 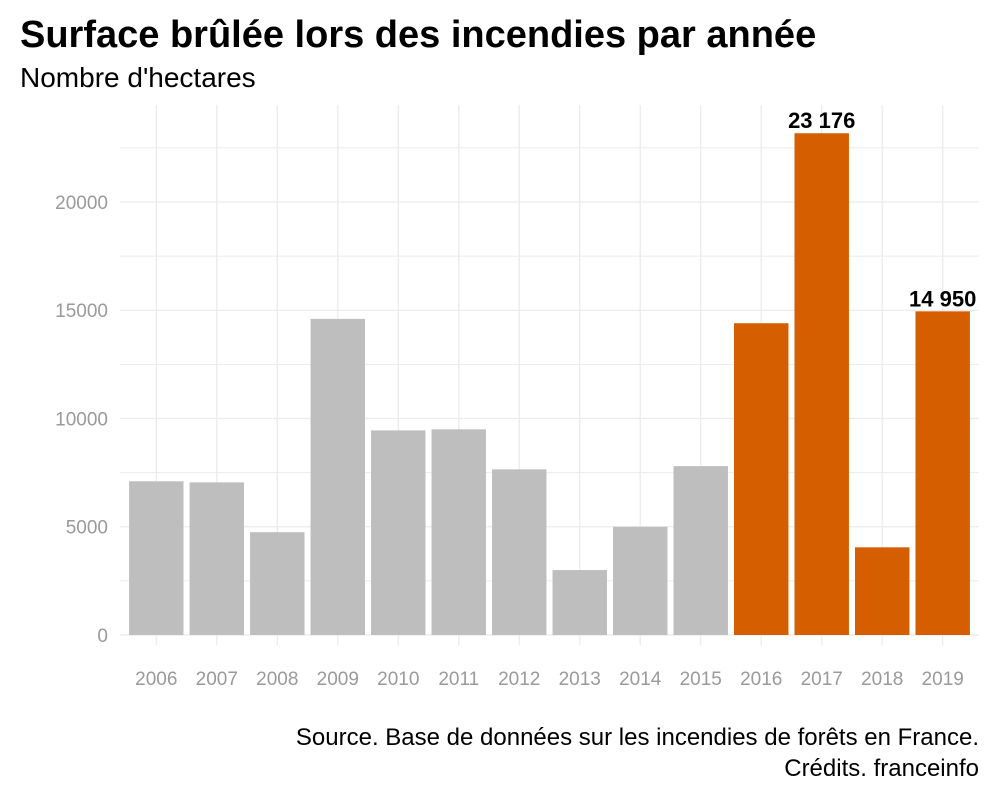 What do you see at coordinates (519, 679) in the screenshot?
I see `x-tick-label: 2012` at bounding box center [519, 679].